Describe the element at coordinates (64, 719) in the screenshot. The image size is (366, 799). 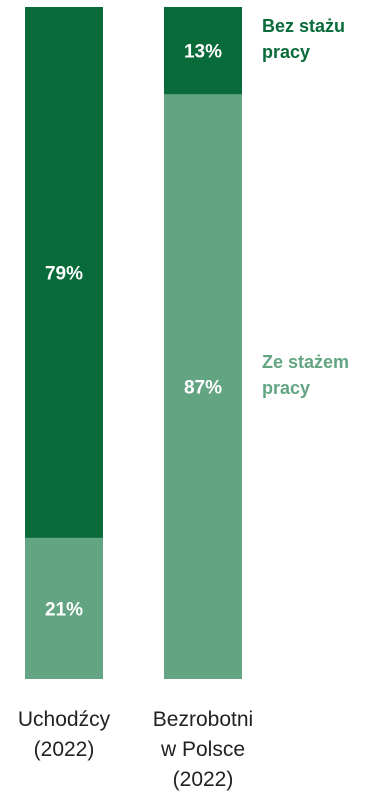
I see `category-label-1-line-1: Uchodźcy` at that location.